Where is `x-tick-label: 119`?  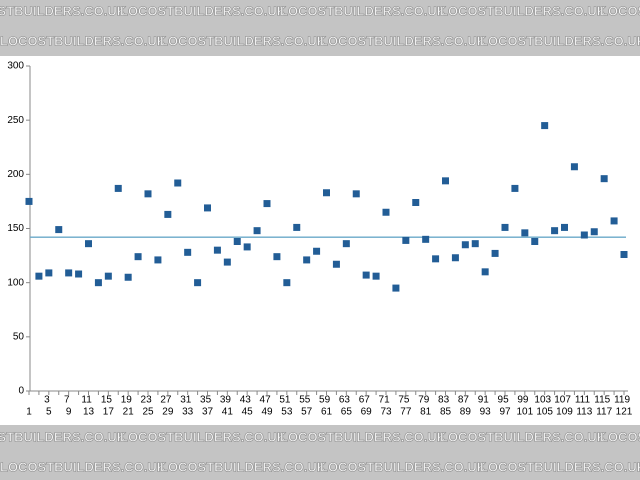
x-tick-label: 119 is located at coordinates (622, 400).